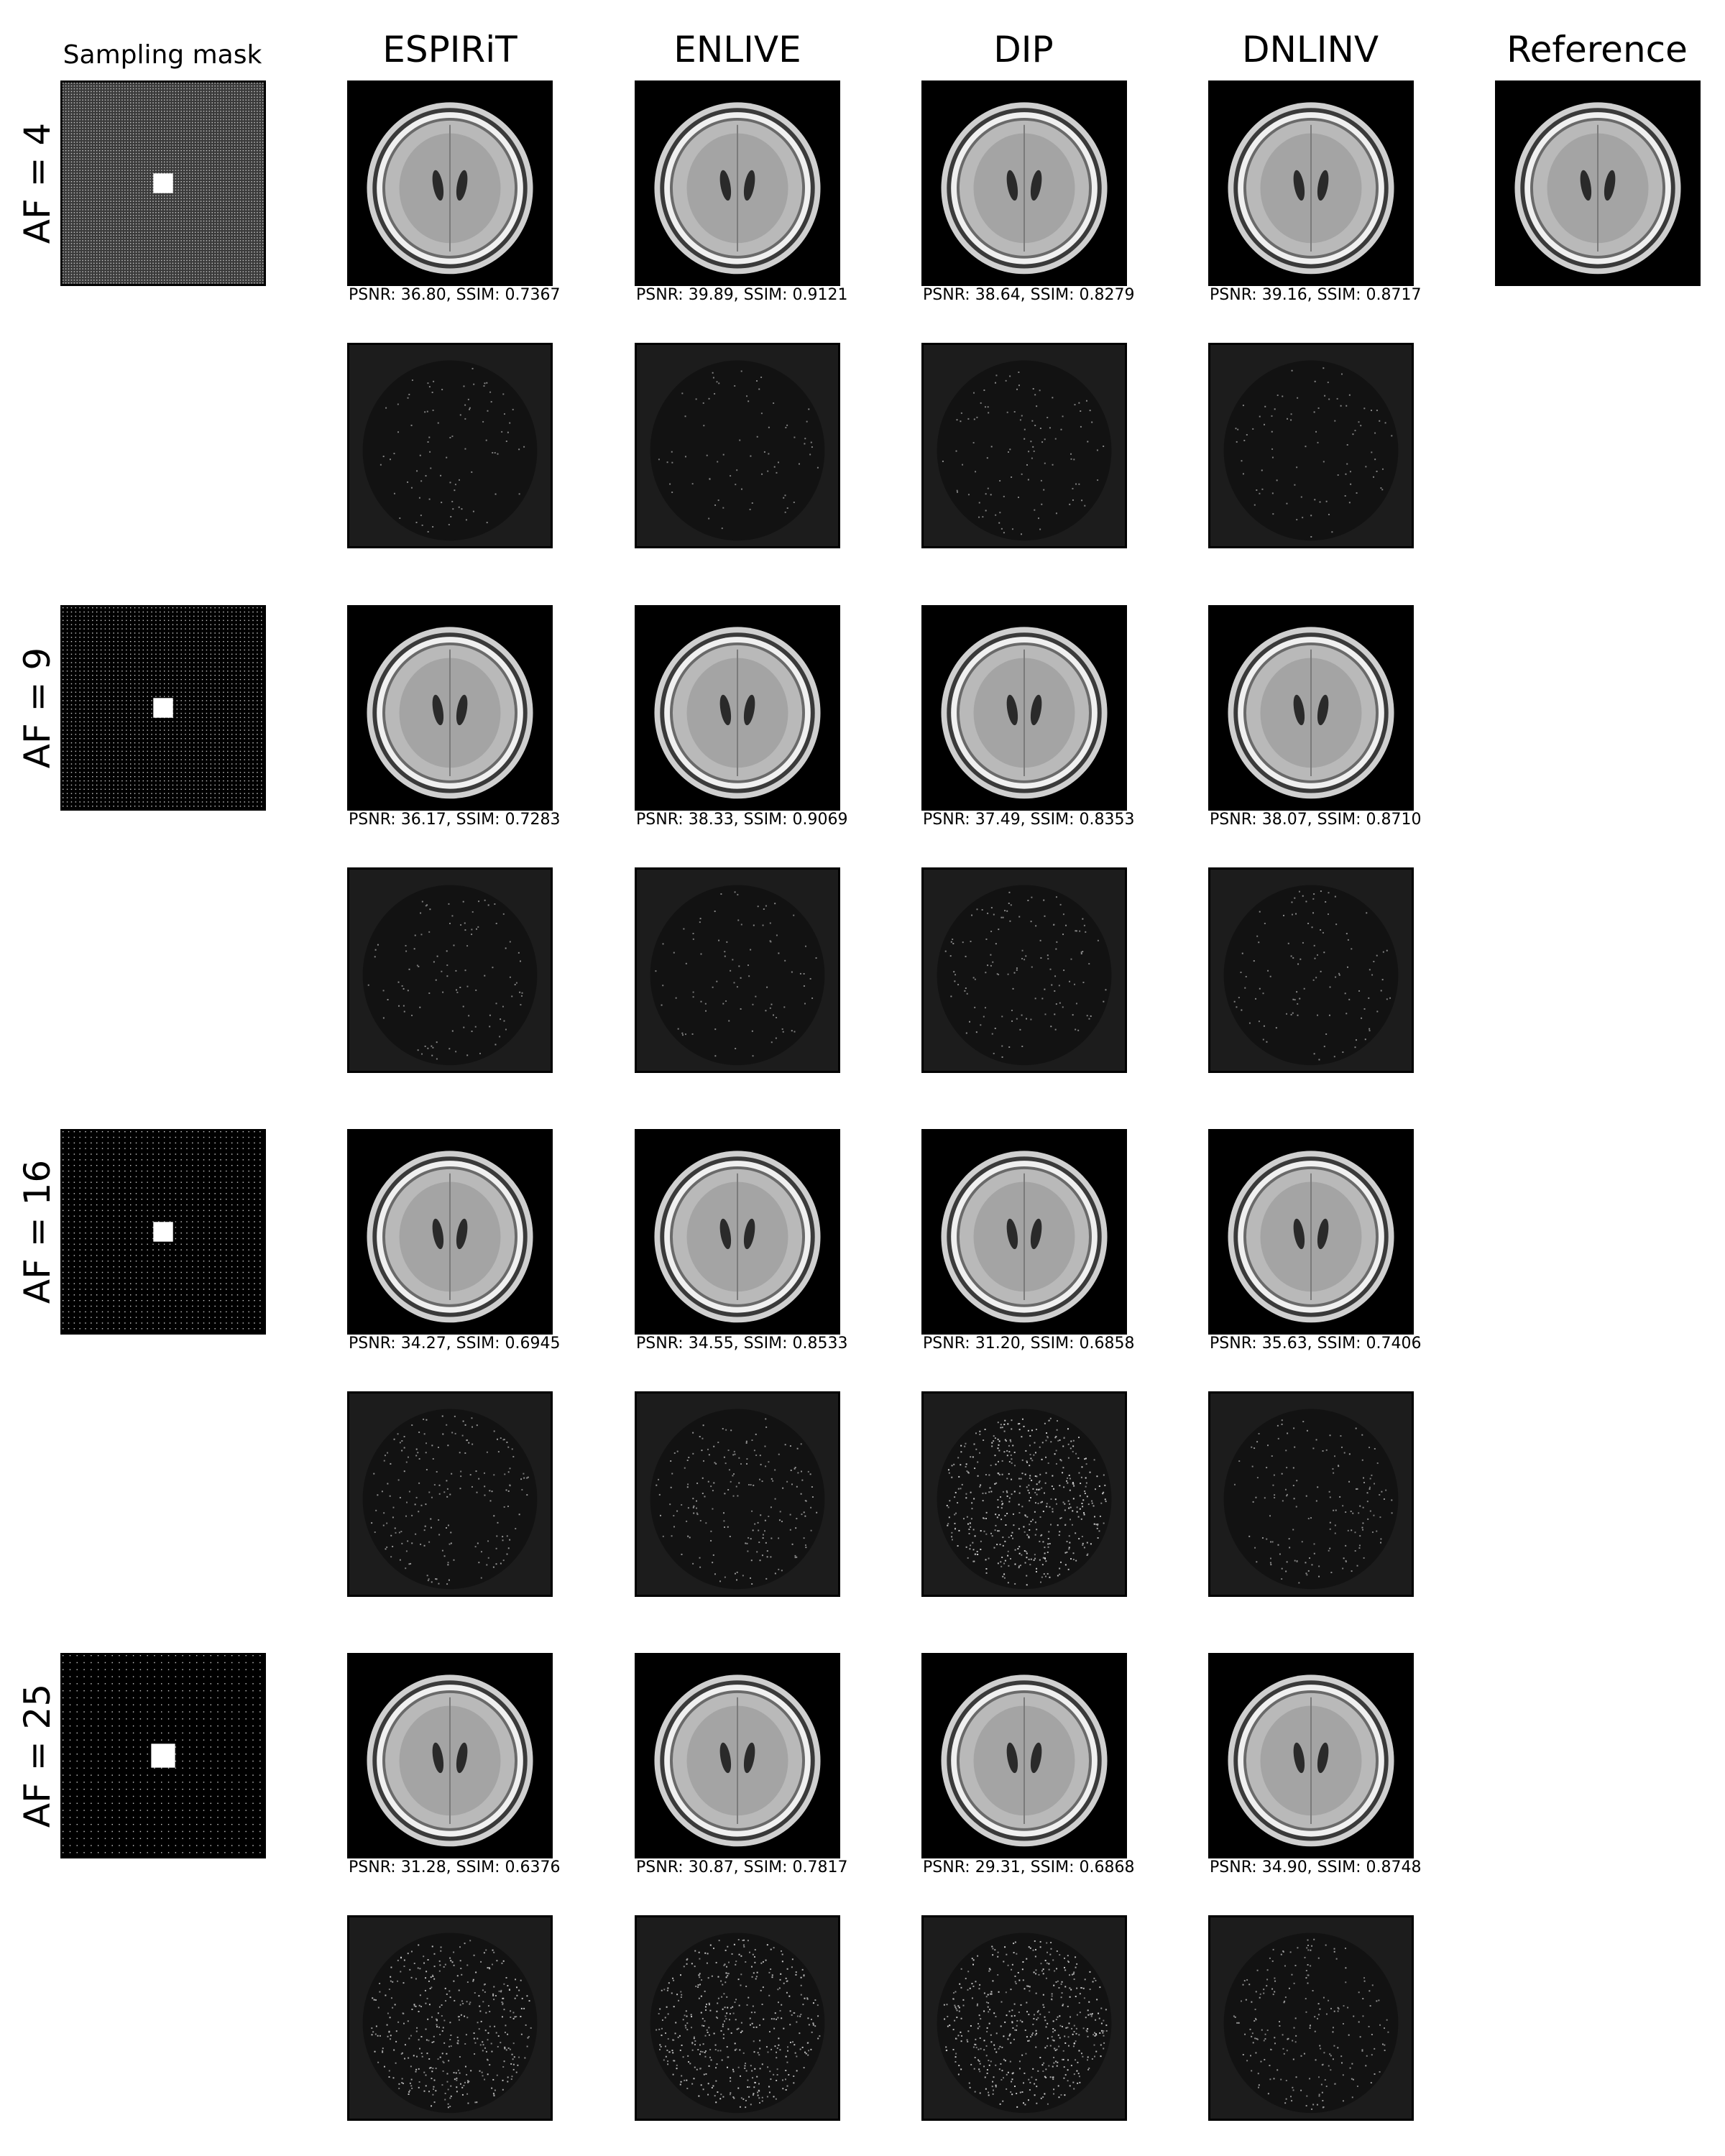 The width and height of the screenshot is (1725, 2156). I want to click on recon-dip-af4, so click(1024, 183).